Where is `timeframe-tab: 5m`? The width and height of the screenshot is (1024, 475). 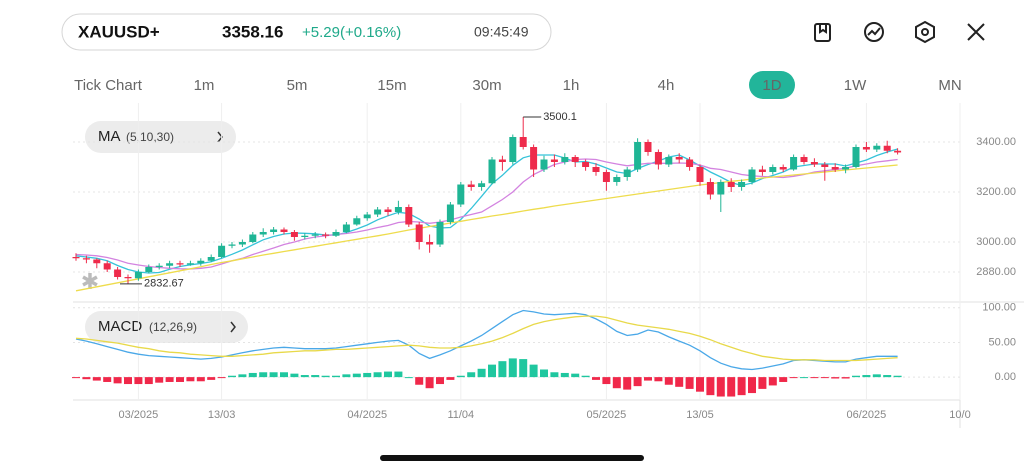
timeframe-tab: 5m is located at coordinates (297, 85).